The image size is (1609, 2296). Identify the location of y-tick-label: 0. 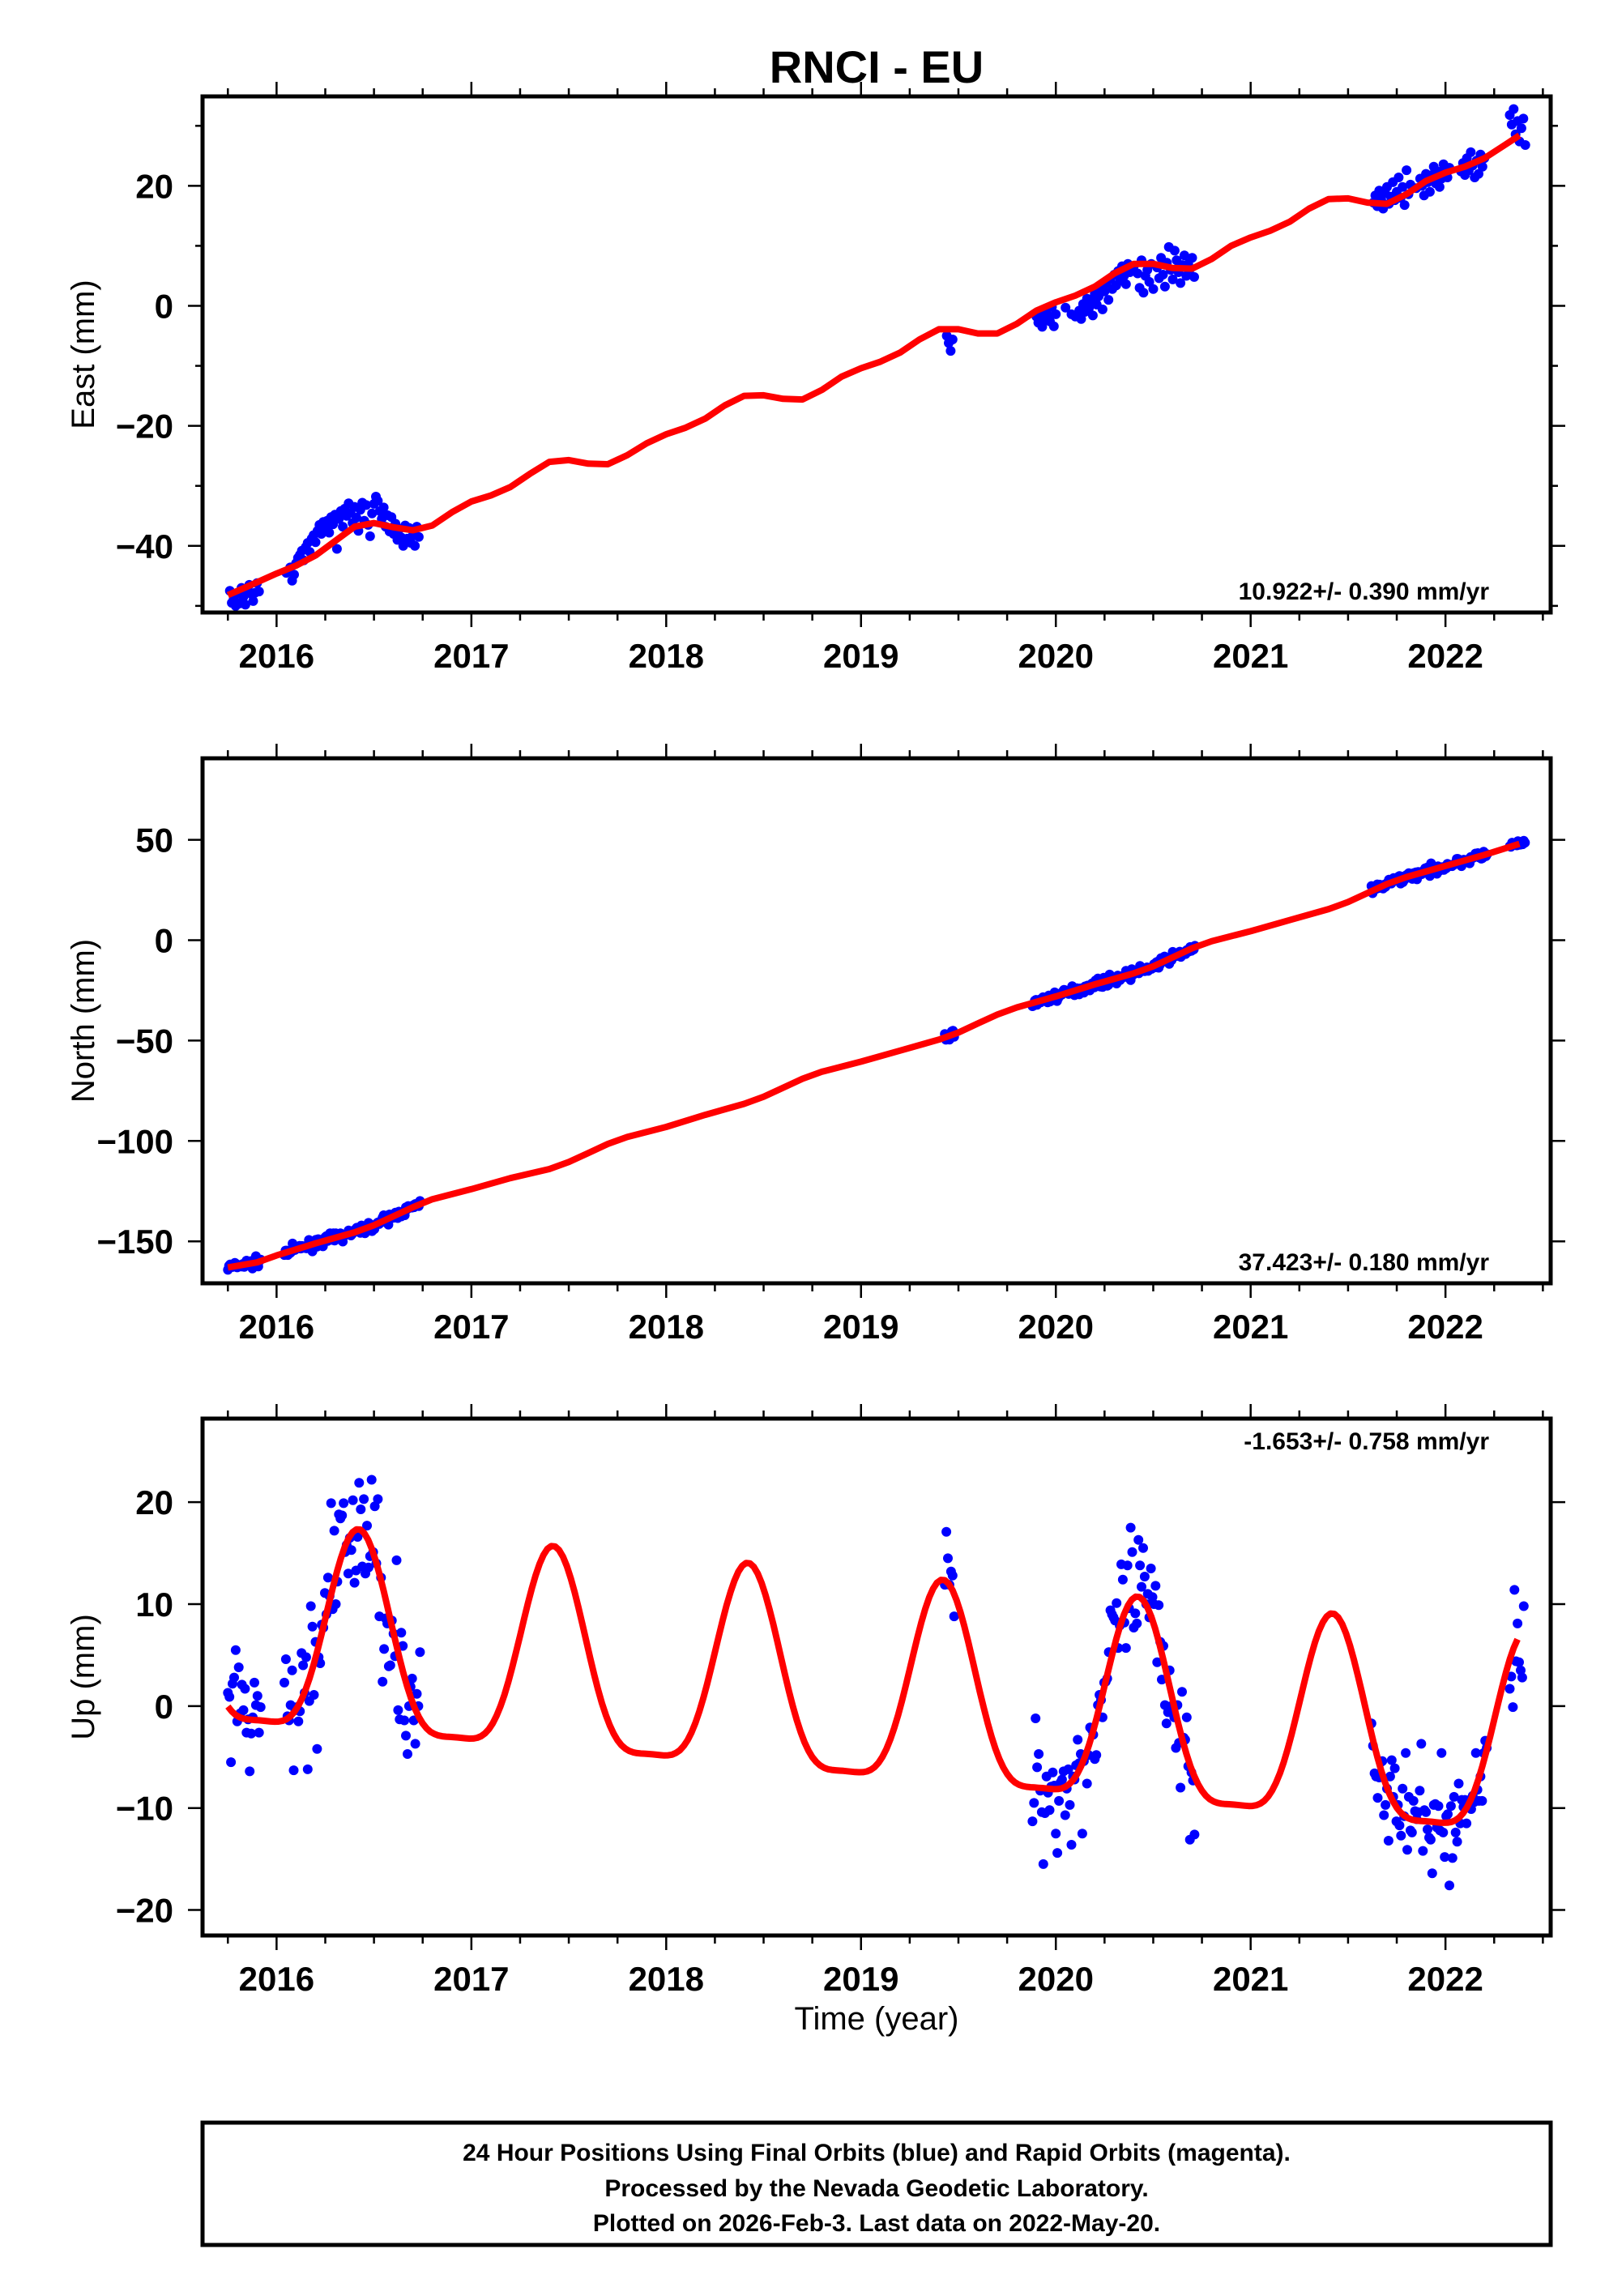
(164, 1707).